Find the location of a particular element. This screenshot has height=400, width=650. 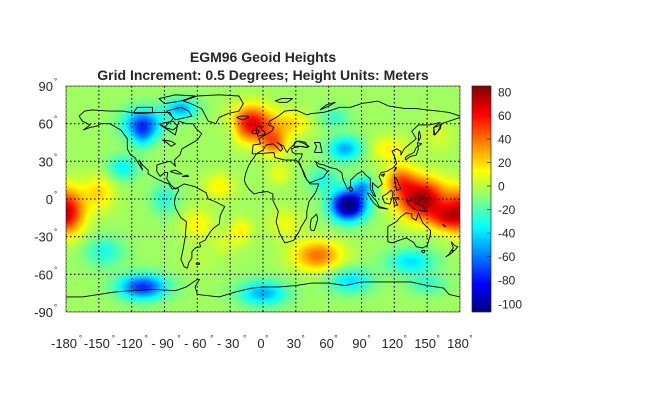

longitude-tick-label: 90 is located at coordinates (359, 343).